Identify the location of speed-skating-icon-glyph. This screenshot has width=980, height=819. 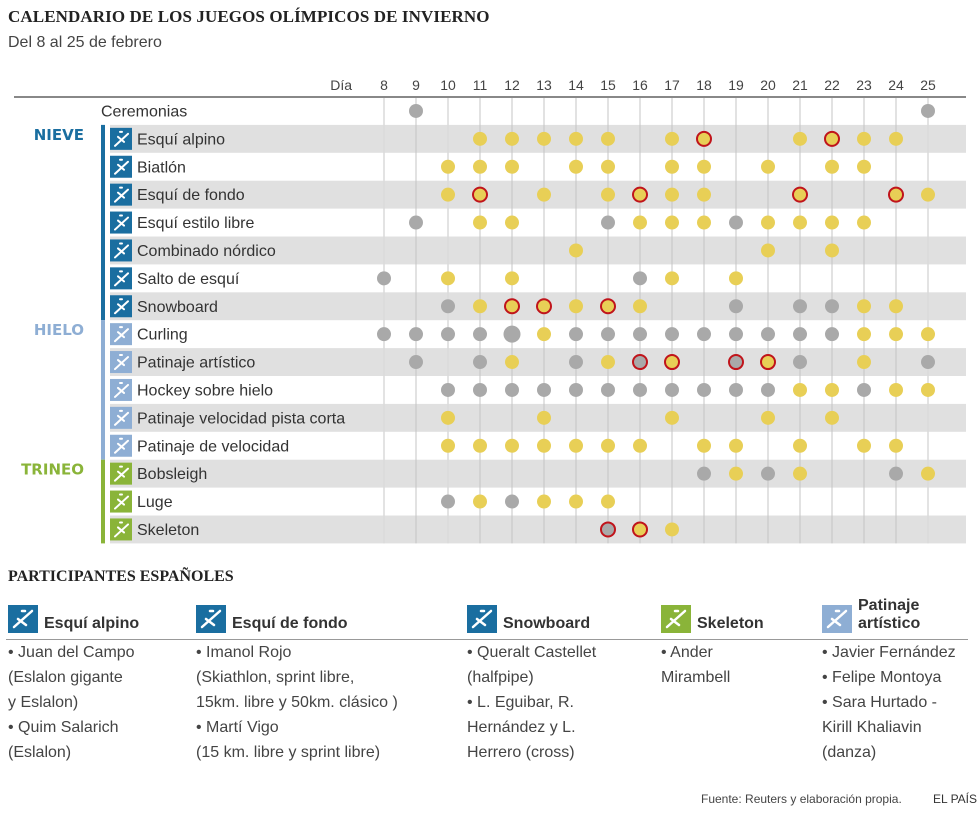
(121, 445).